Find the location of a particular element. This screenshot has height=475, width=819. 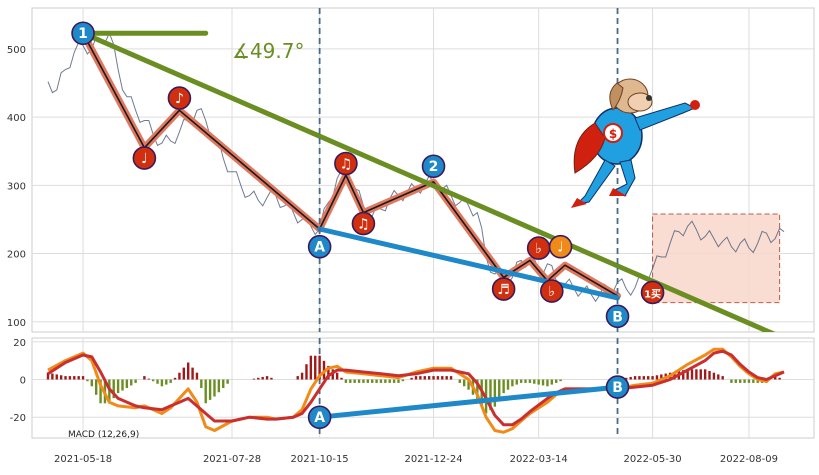

x-tick-label: 2021-12-24 is located at coordinates (433, 459).